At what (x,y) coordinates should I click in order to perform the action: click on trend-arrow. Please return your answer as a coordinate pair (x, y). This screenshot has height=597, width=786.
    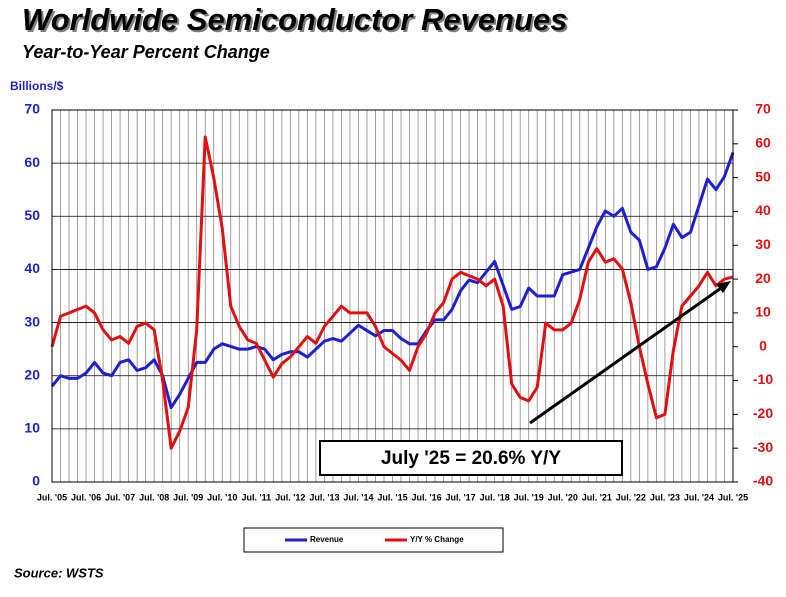
    Looking at the image, I should click on (627, 354).